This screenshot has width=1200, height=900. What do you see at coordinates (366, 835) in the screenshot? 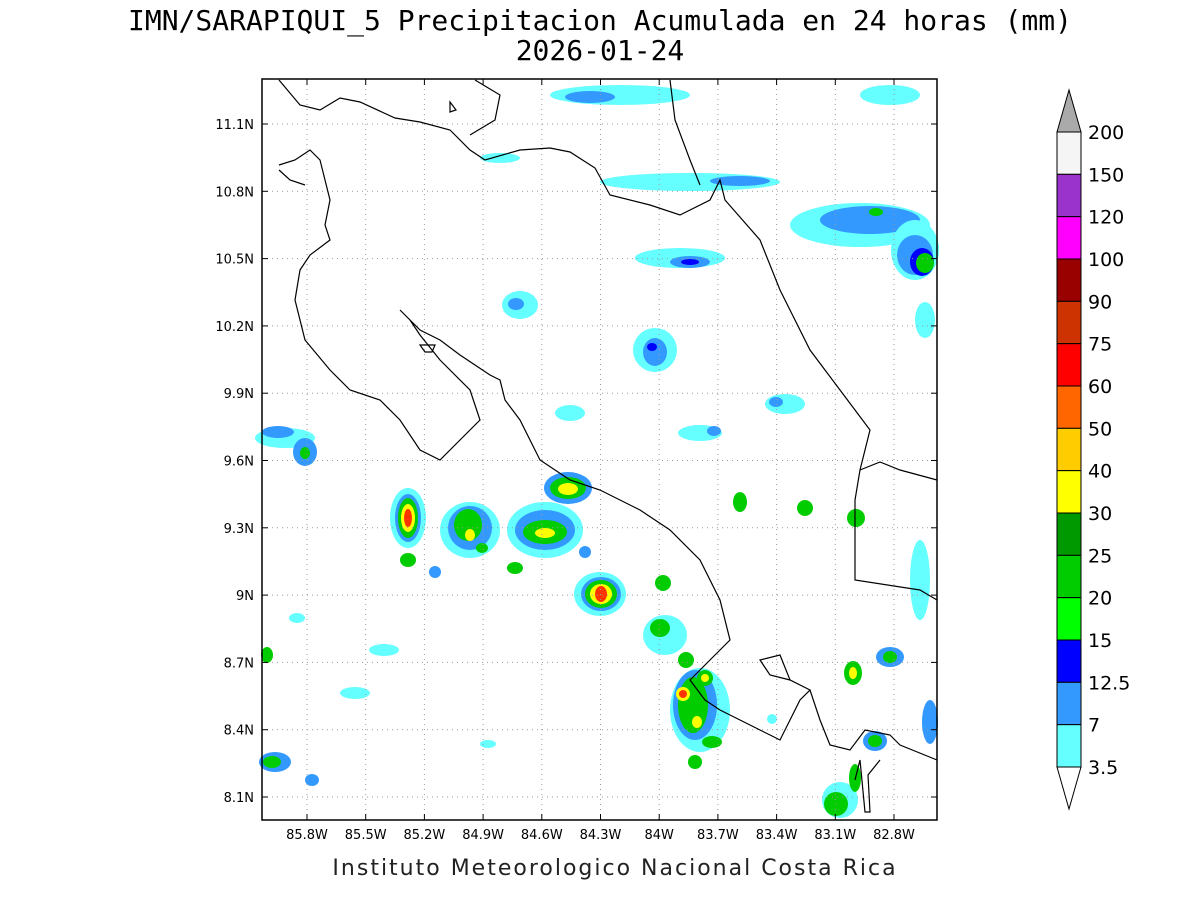
I see `lon-tick-label: 85.5W` at bounding box center [366, 835].